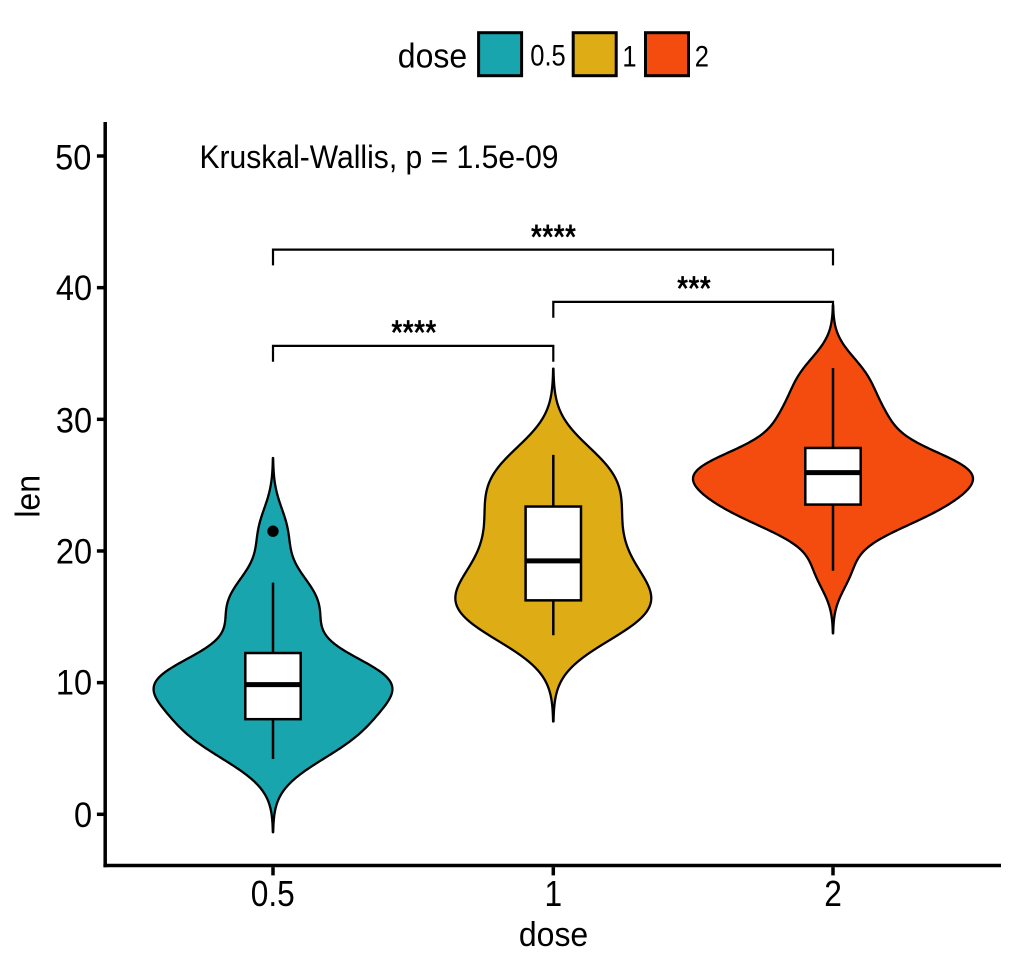 The image size is (1017, 965). I want to click on svg-text: 10, so click(74, 683).